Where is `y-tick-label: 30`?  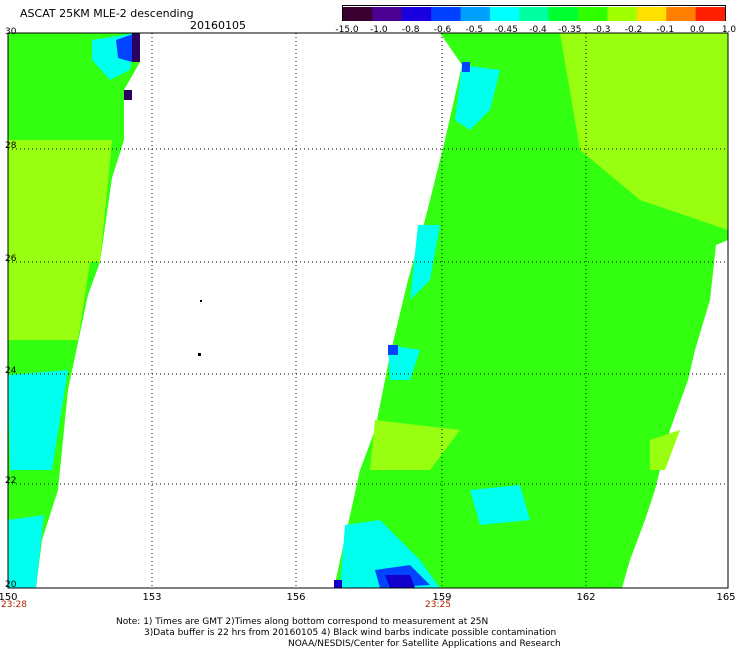
y-tick-label: 30 is located at coordinates (11, 32).